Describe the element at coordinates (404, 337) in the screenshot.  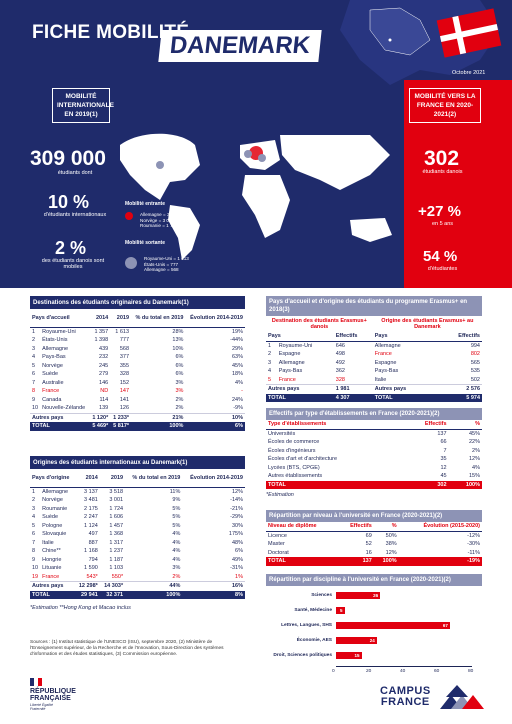
I see `col-header: Pays` at that location.